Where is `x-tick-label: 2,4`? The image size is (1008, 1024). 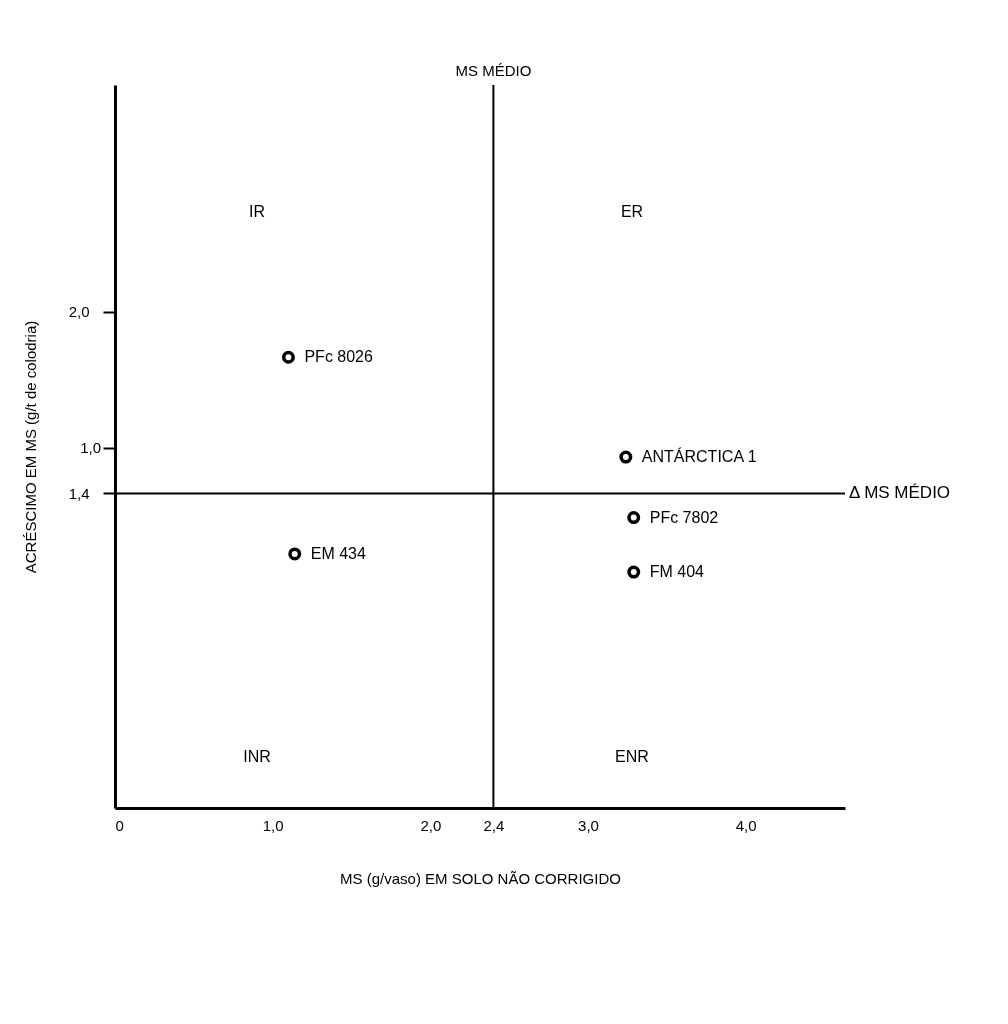 x-tick-label: 2,4 is located at coordinates (494, 825).